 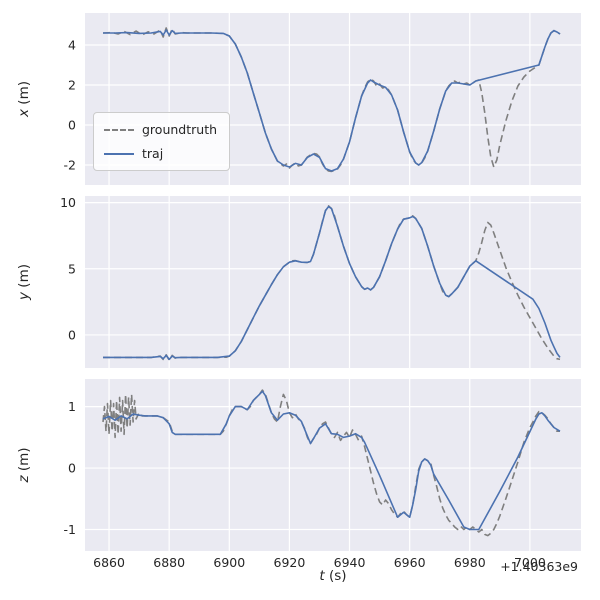 I want to click on y-tick-label: 4, so click(x=72, y=45).